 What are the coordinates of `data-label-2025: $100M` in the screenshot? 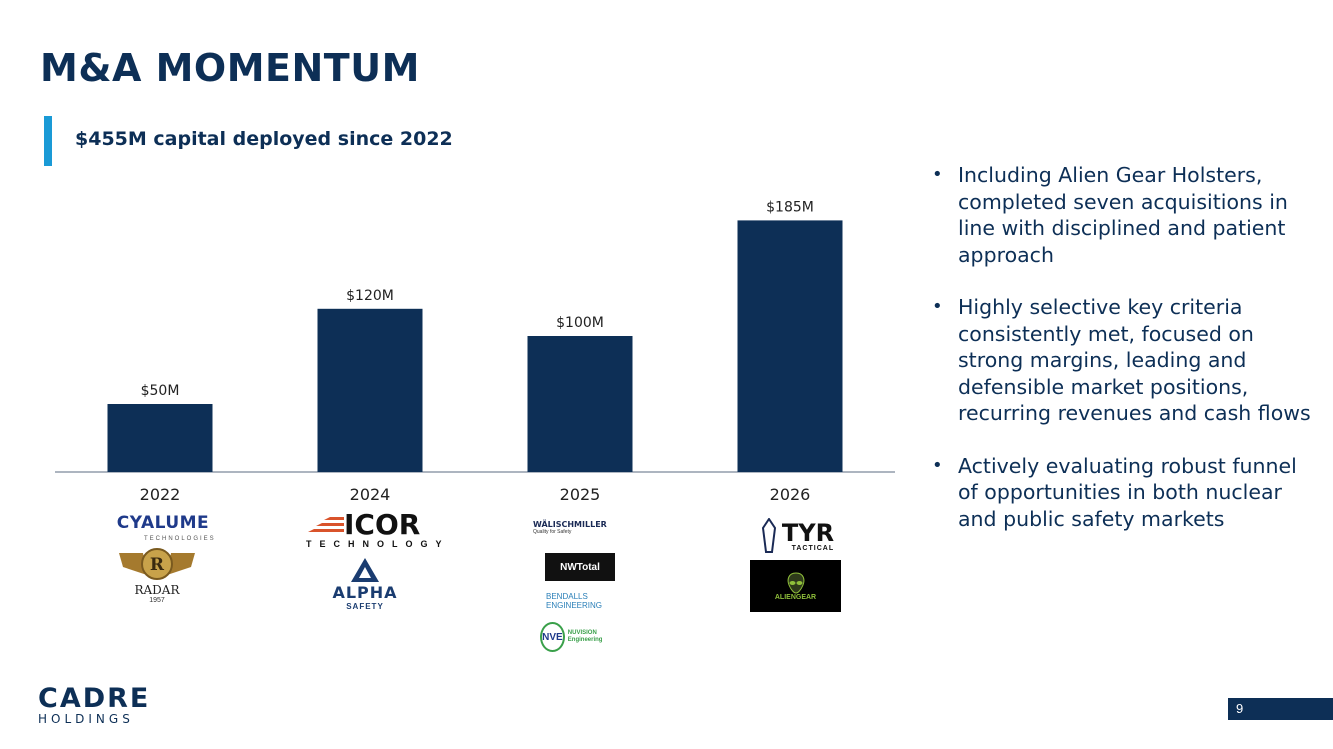 It's located at (580, 323).